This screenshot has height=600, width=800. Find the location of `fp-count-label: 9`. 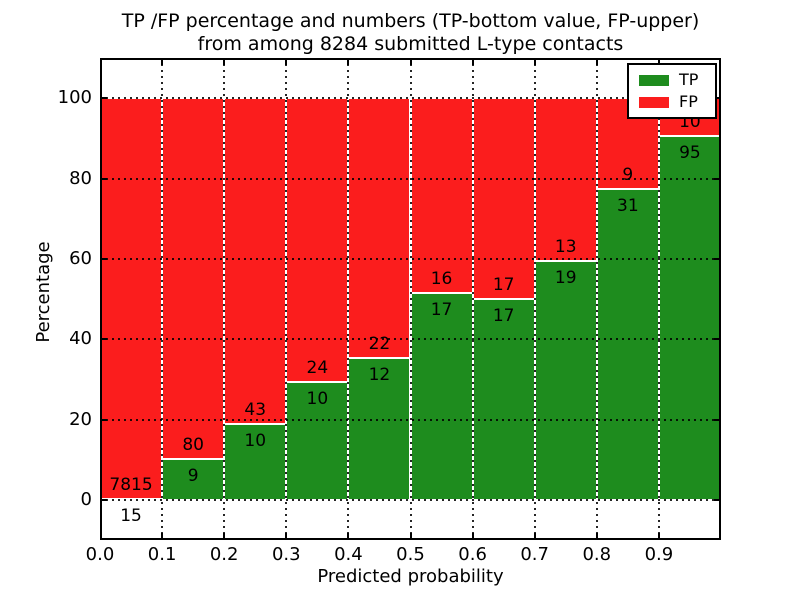

fp-count-label: 9 is located at coordinates (628, 174).